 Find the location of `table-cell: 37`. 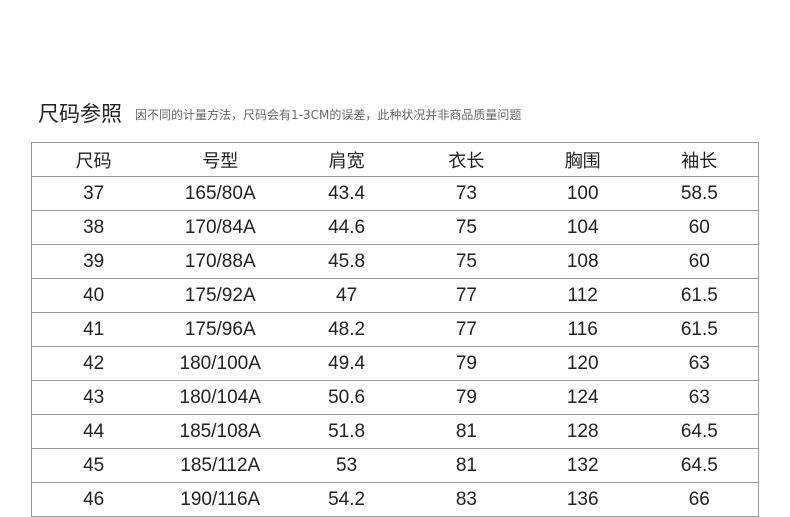

table-cell: 37 is located at coordinates (93, 193).